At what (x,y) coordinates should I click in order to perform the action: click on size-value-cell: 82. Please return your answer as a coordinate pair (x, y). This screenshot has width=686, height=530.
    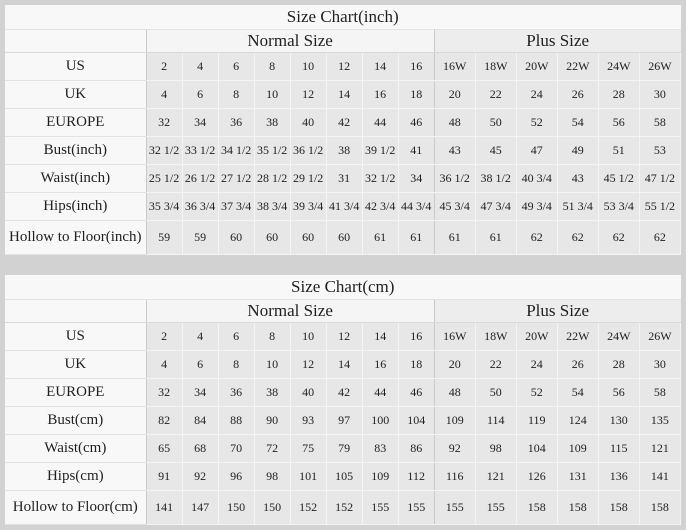
    Looking at the image, I should click on (164, 420).